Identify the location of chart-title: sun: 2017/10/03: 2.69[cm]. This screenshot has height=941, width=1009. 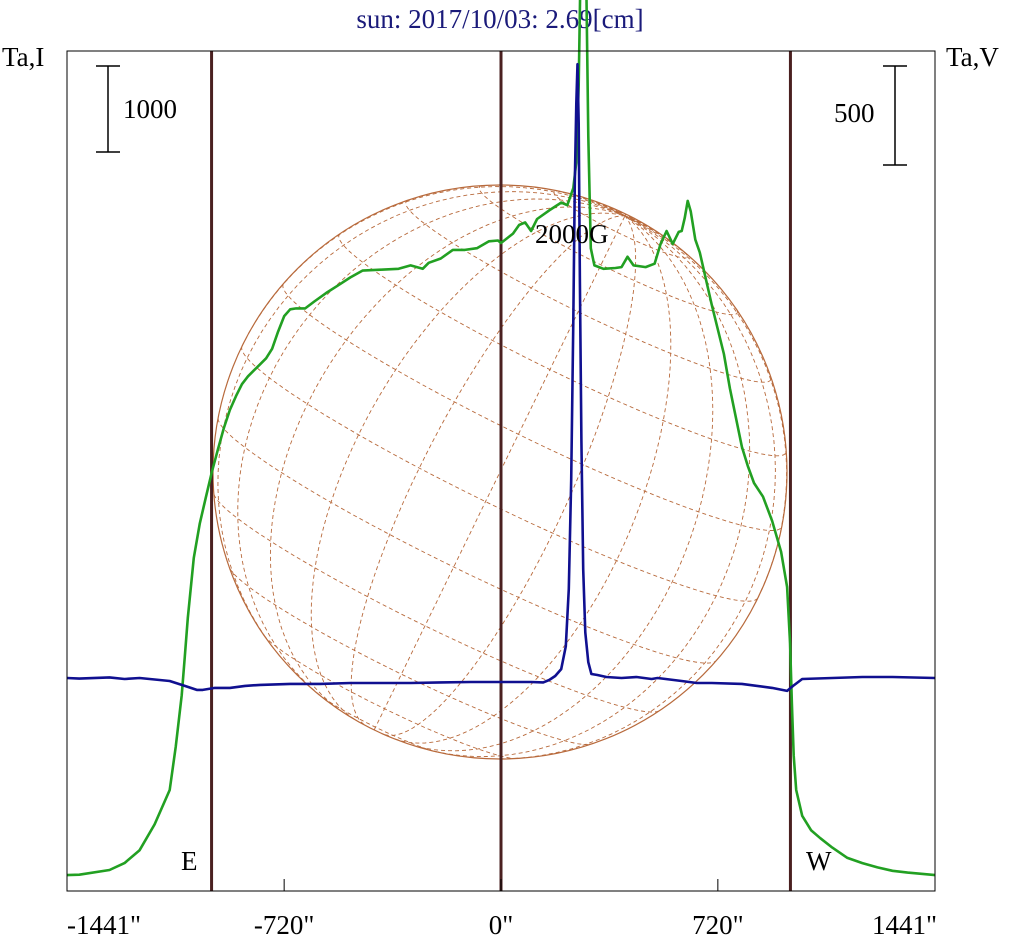
(499, 19).